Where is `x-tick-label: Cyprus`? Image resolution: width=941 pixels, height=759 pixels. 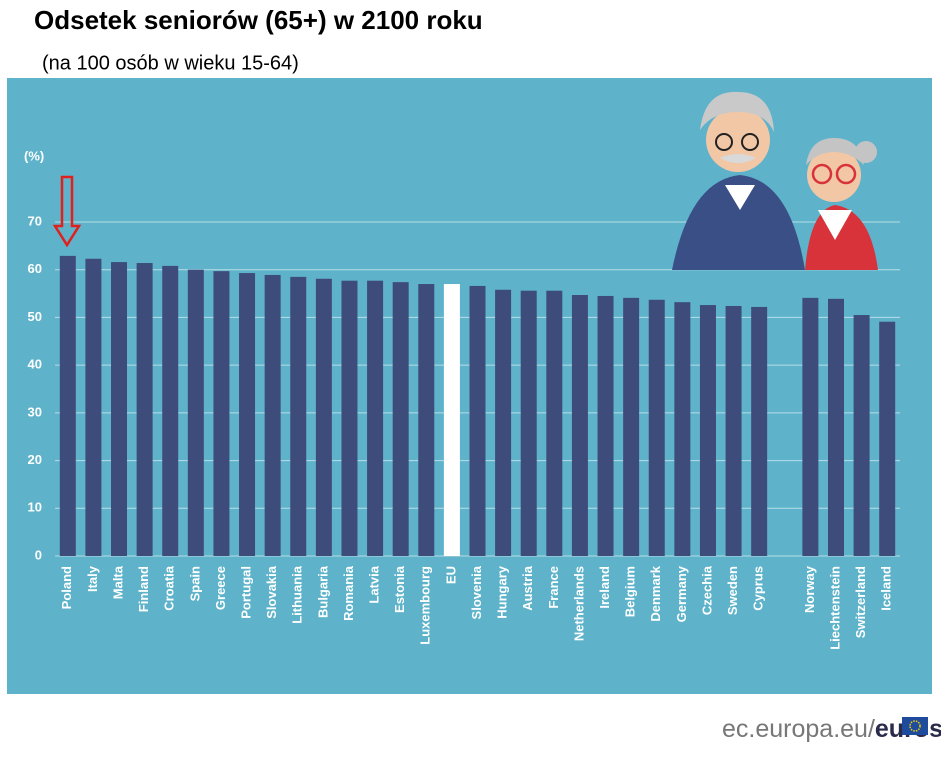
x-tick-label: Cyprus is located at coordinates (758, 588).